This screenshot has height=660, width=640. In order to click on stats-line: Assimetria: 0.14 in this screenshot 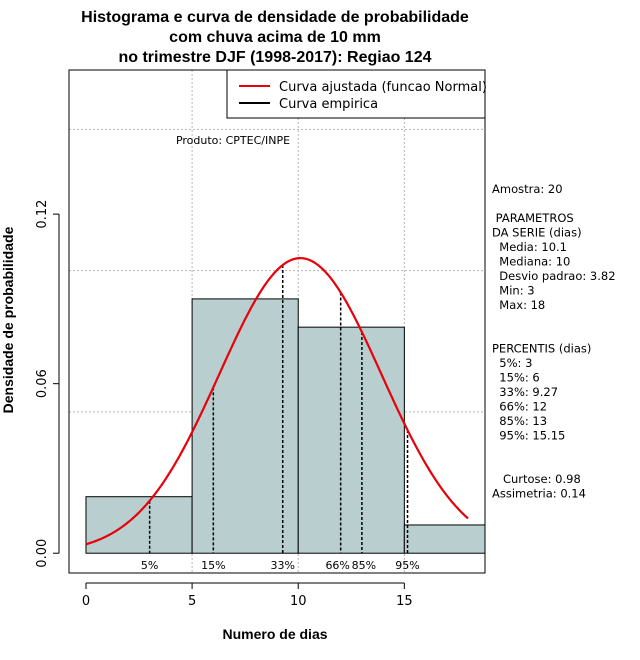, I will do `click(539, 494)`.